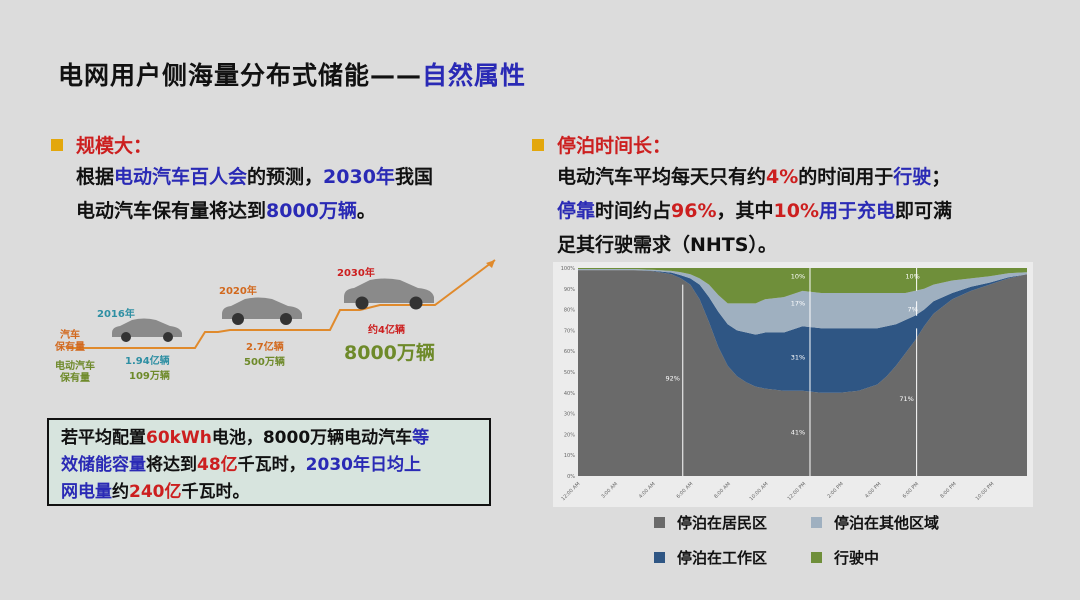 The image size is (1080, 600). What do you see at coordinates (906, 399) in the screenshot?
I see `annotation-label: 71%` at bounding box center [906, 399].